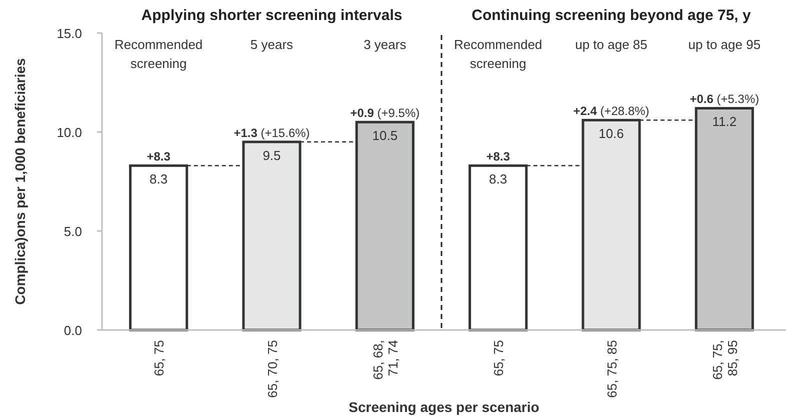 This screenshot has height=417, width=786. I want to click on annotation: +0.9 (+9.5%), so click(385, 113).